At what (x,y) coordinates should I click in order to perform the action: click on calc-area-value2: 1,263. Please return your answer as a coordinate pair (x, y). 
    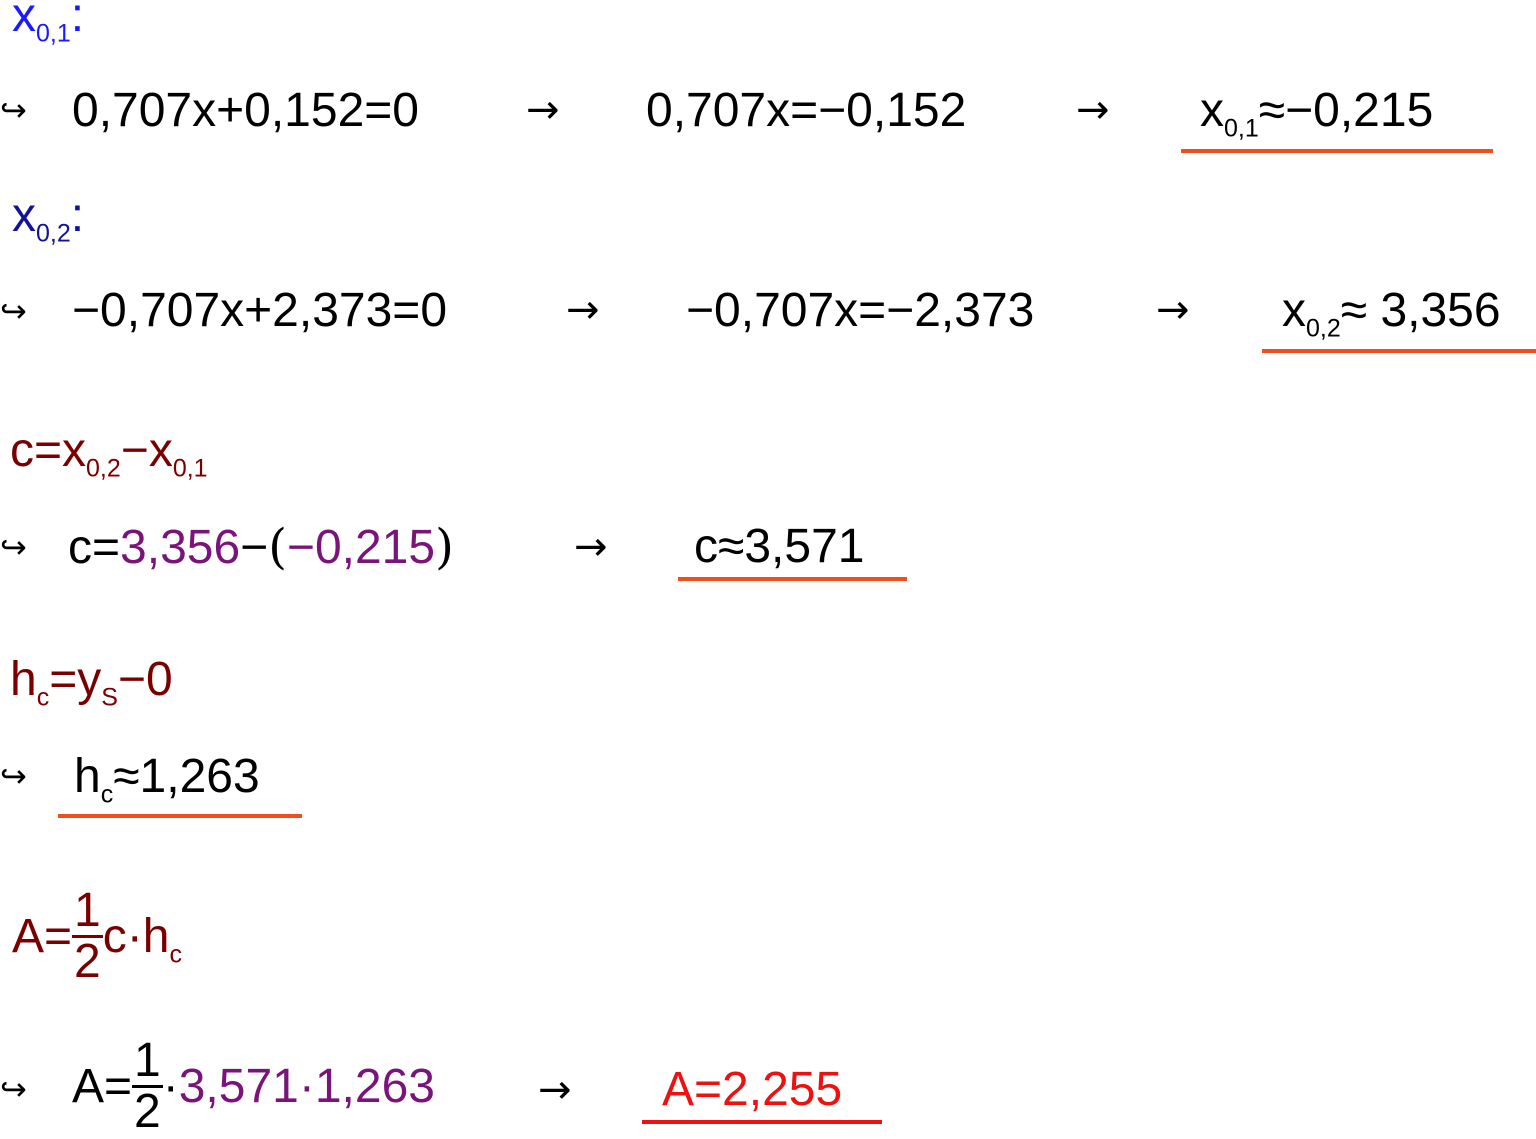
    Looking at the image, I should click on (374, 1087).